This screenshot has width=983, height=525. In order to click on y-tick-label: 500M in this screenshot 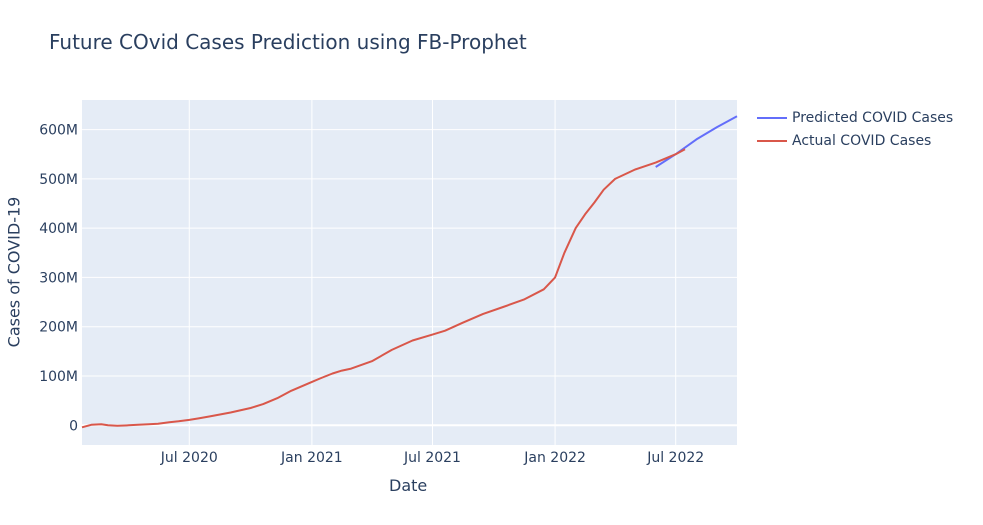, I will do `click(58, 180)`.